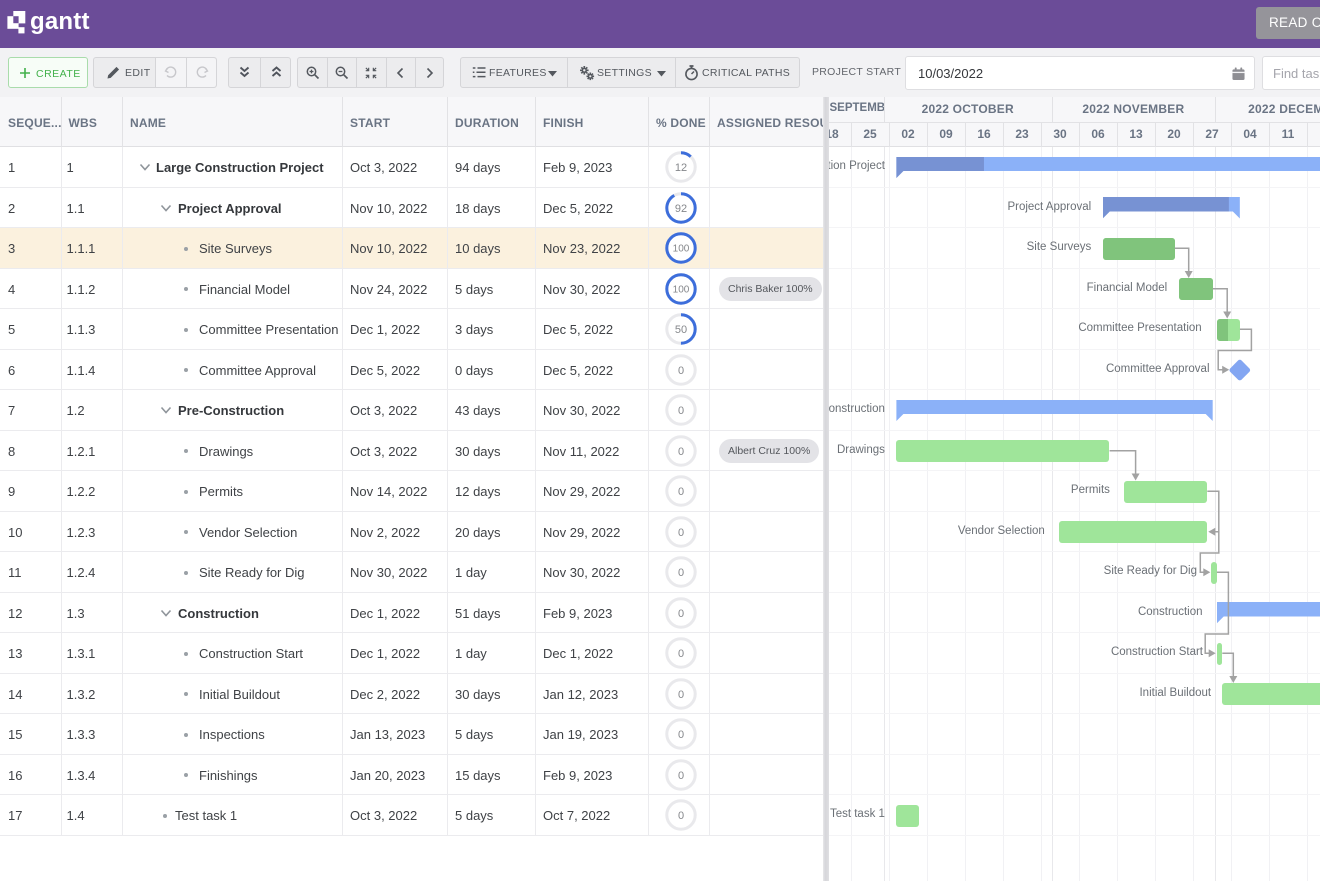 Image resolution: width=1320 pixels, height=881 pixels. Describe the element at coordinates (681, 330) in the screenshot. I see `svg-text: 50` at that location.